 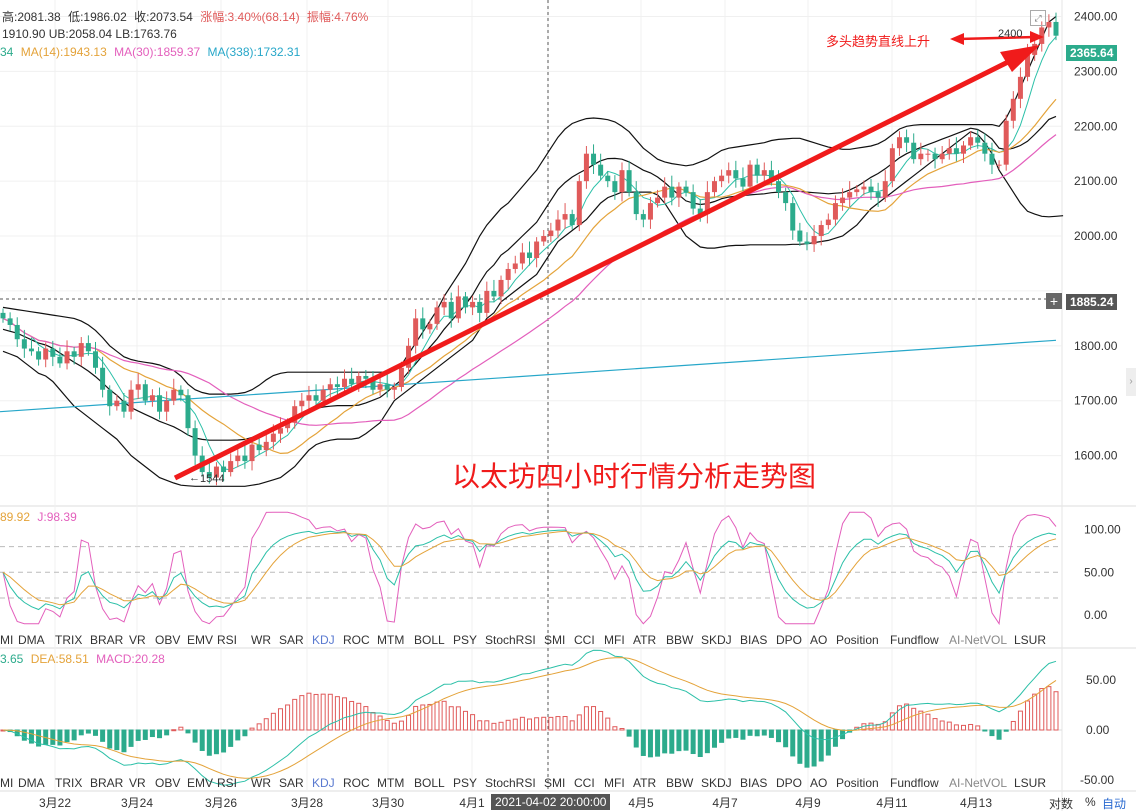 What do you see at coordinates (1054, 301) in the screenshot?
I see `add-alert-button: +` at bounding box center [1054, 301].